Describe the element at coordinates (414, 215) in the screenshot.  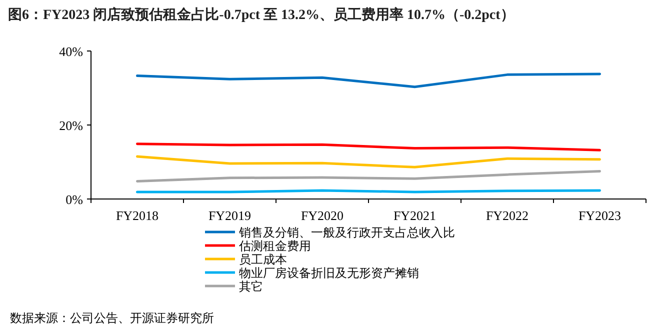
I see `x-tick-label: FY2021` at that location.